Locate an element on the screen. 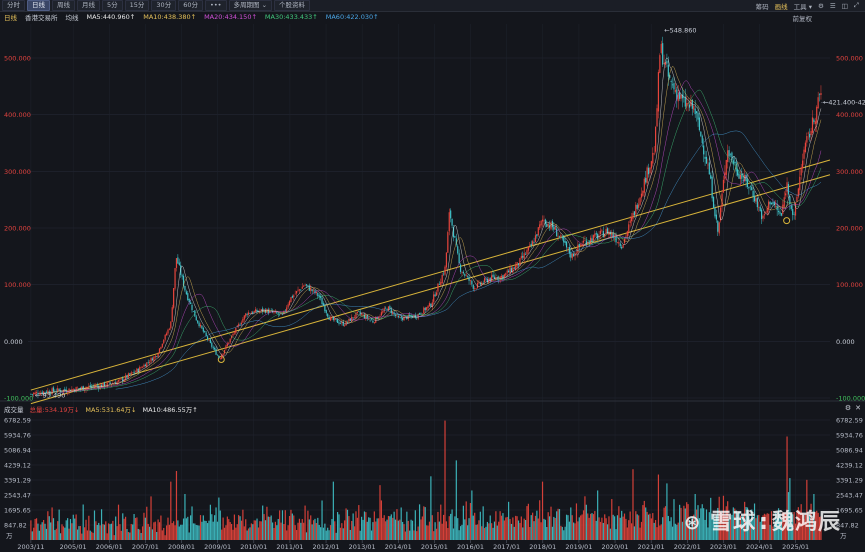 The image size is (865, 552). fullscreen-icon: ⤢ is located at coordinates (856, 5).